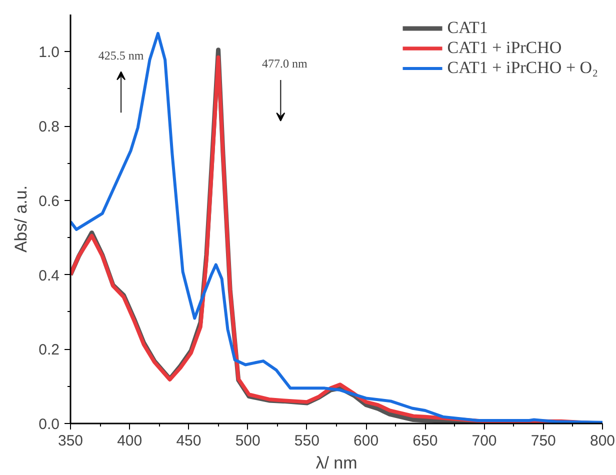 This screenshot has width=616, height=475. Describe the element at coordinates (603, 441) in the screenshot. I see `x-tick-label: 800` at that location.